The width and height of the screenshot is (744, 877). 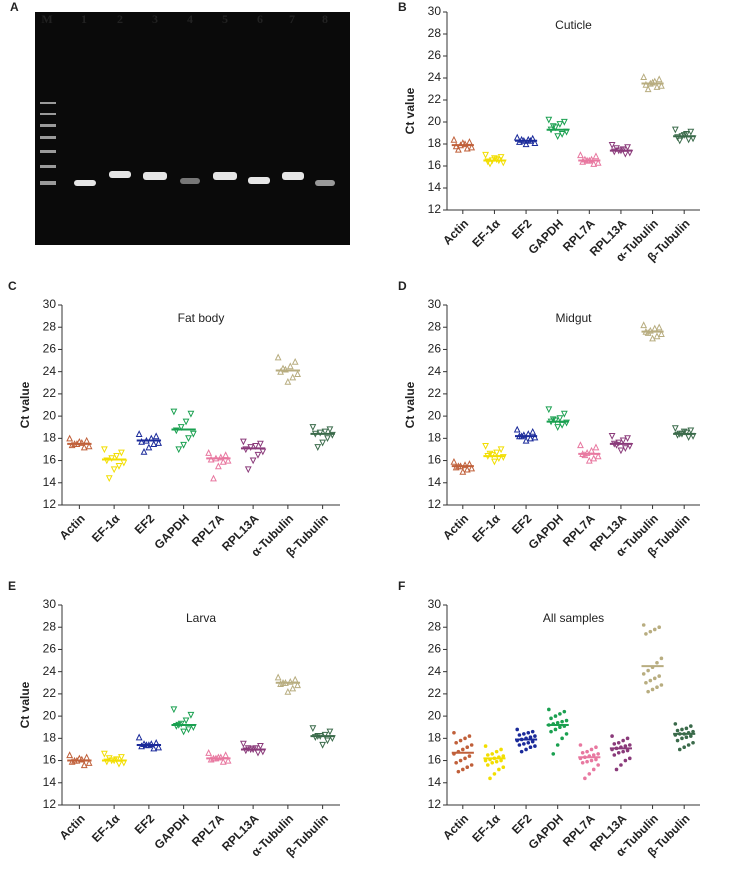 What do you see at coordinates (401, 586) in the screenshot?
I see `panel-letter: F` at bounding box center [401, 586].